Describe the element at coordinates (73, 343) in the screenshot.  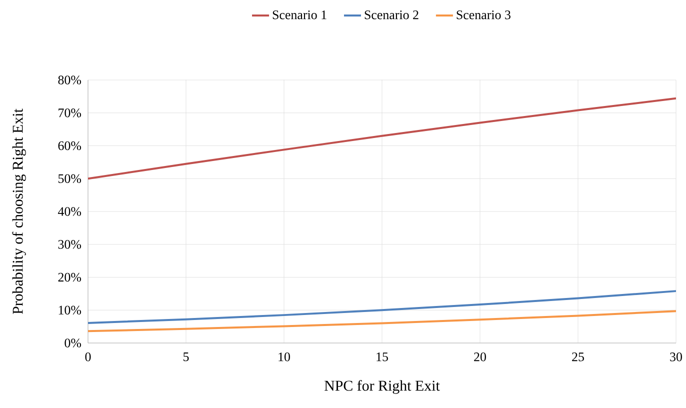
I see `y-tick-label: 0%` at that location.